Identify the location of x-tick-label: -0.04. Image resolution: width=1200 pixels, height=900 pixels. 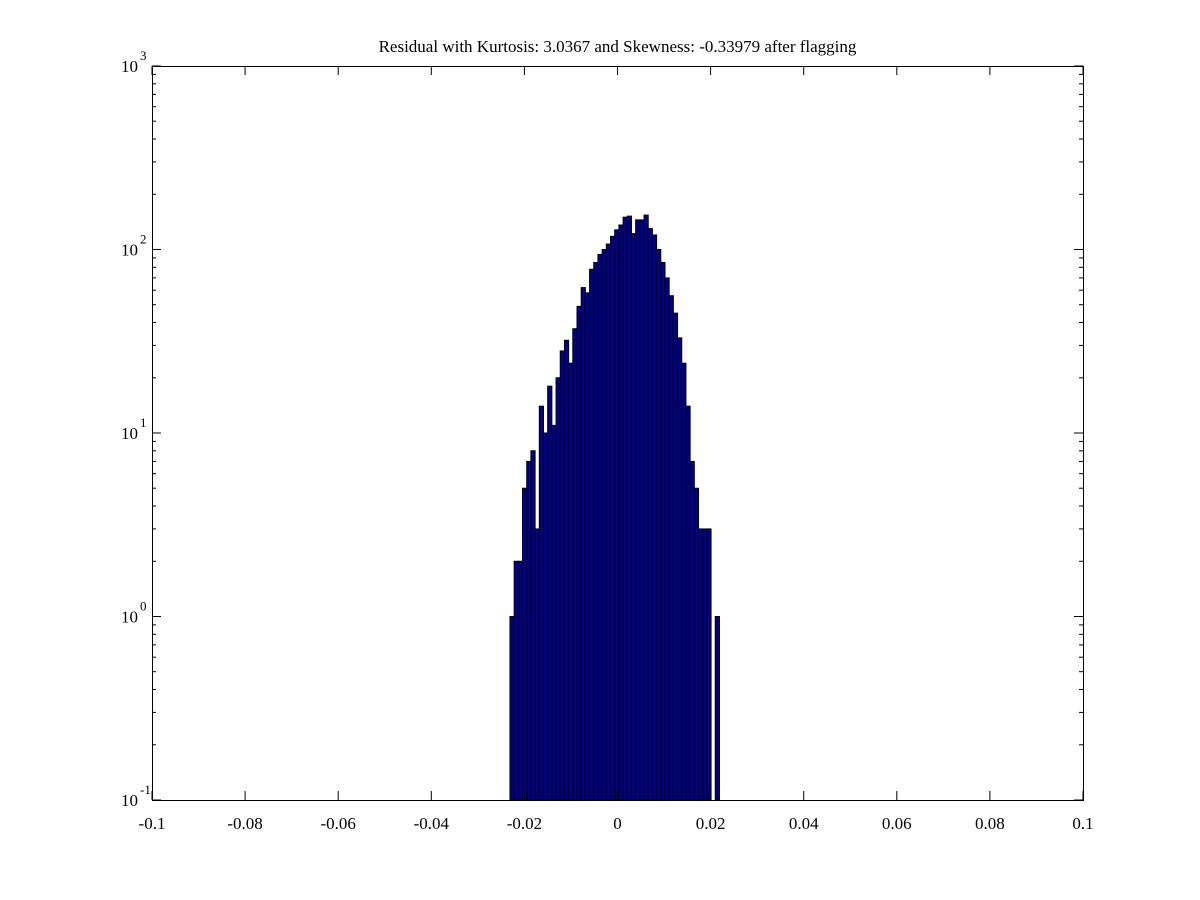
(432, 823).